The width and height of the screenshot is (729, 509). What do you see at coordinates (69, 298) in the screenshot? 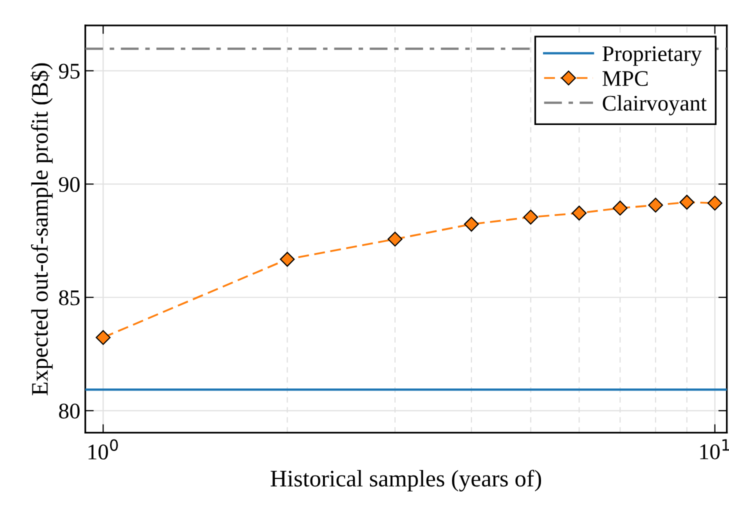
I see `y-tick-label: 85` at bounding box center [69, 298].